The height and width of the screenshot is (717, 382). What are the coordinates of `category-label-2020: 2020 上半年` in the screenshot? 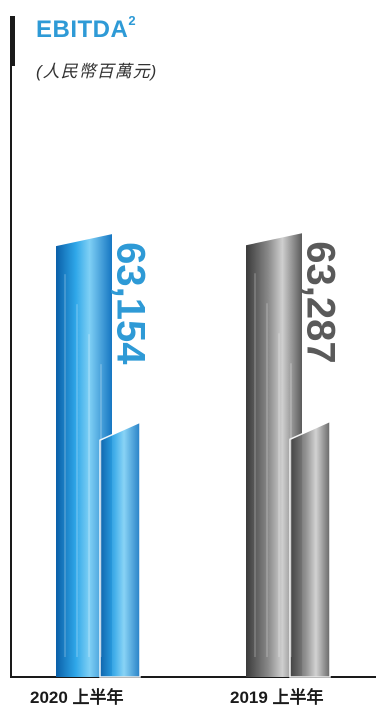 It's located at (77, 697).